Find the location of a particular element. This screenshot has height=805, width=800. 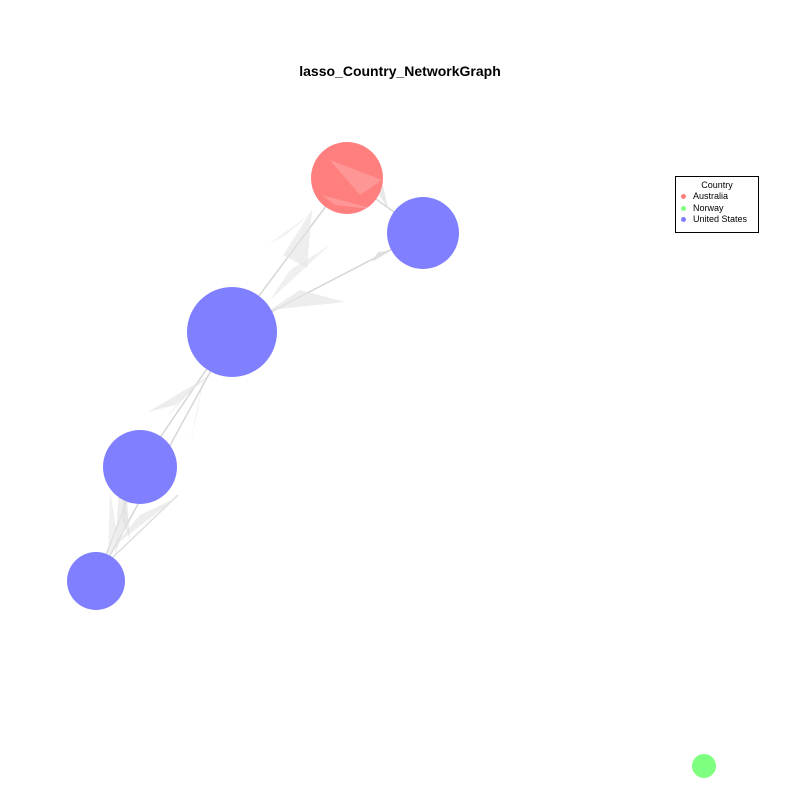

overlay-arrowheads is located at coordinates (352, 185).